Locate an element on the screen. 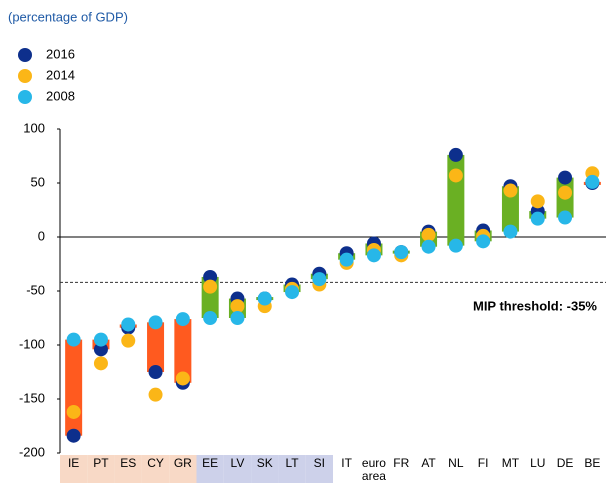  x-tick-label: IT is located at coordinates (346, 463).